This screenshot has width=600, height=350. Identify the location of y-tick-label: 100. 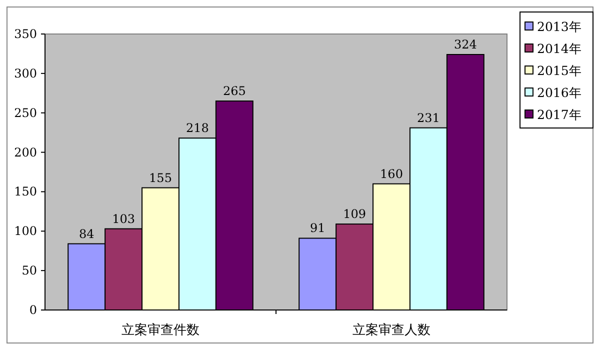
(25, 231).